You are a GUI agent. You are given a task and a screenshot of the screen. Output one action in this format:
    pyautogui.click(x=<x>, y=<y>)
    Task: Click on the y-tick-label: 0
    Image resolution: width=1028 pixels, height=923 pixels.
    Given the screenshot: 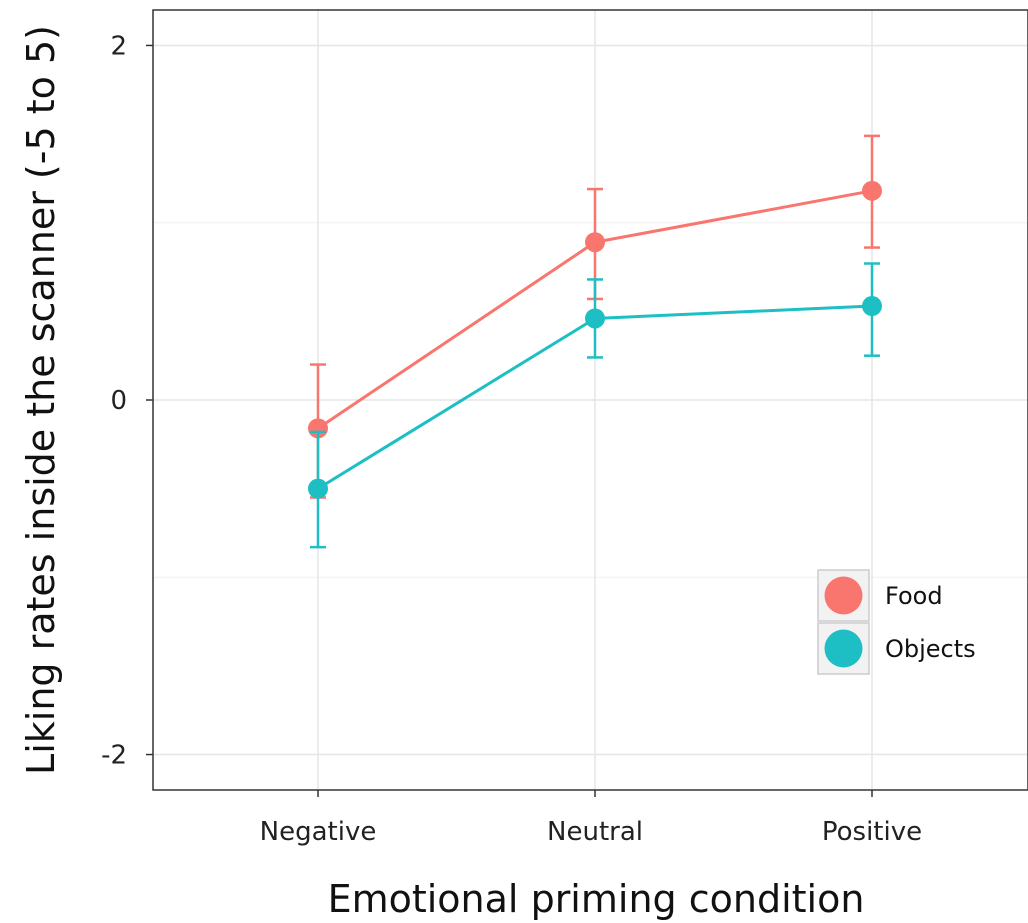 What is the action you would take?
    pyautogui.click(x=118, y=401)
    